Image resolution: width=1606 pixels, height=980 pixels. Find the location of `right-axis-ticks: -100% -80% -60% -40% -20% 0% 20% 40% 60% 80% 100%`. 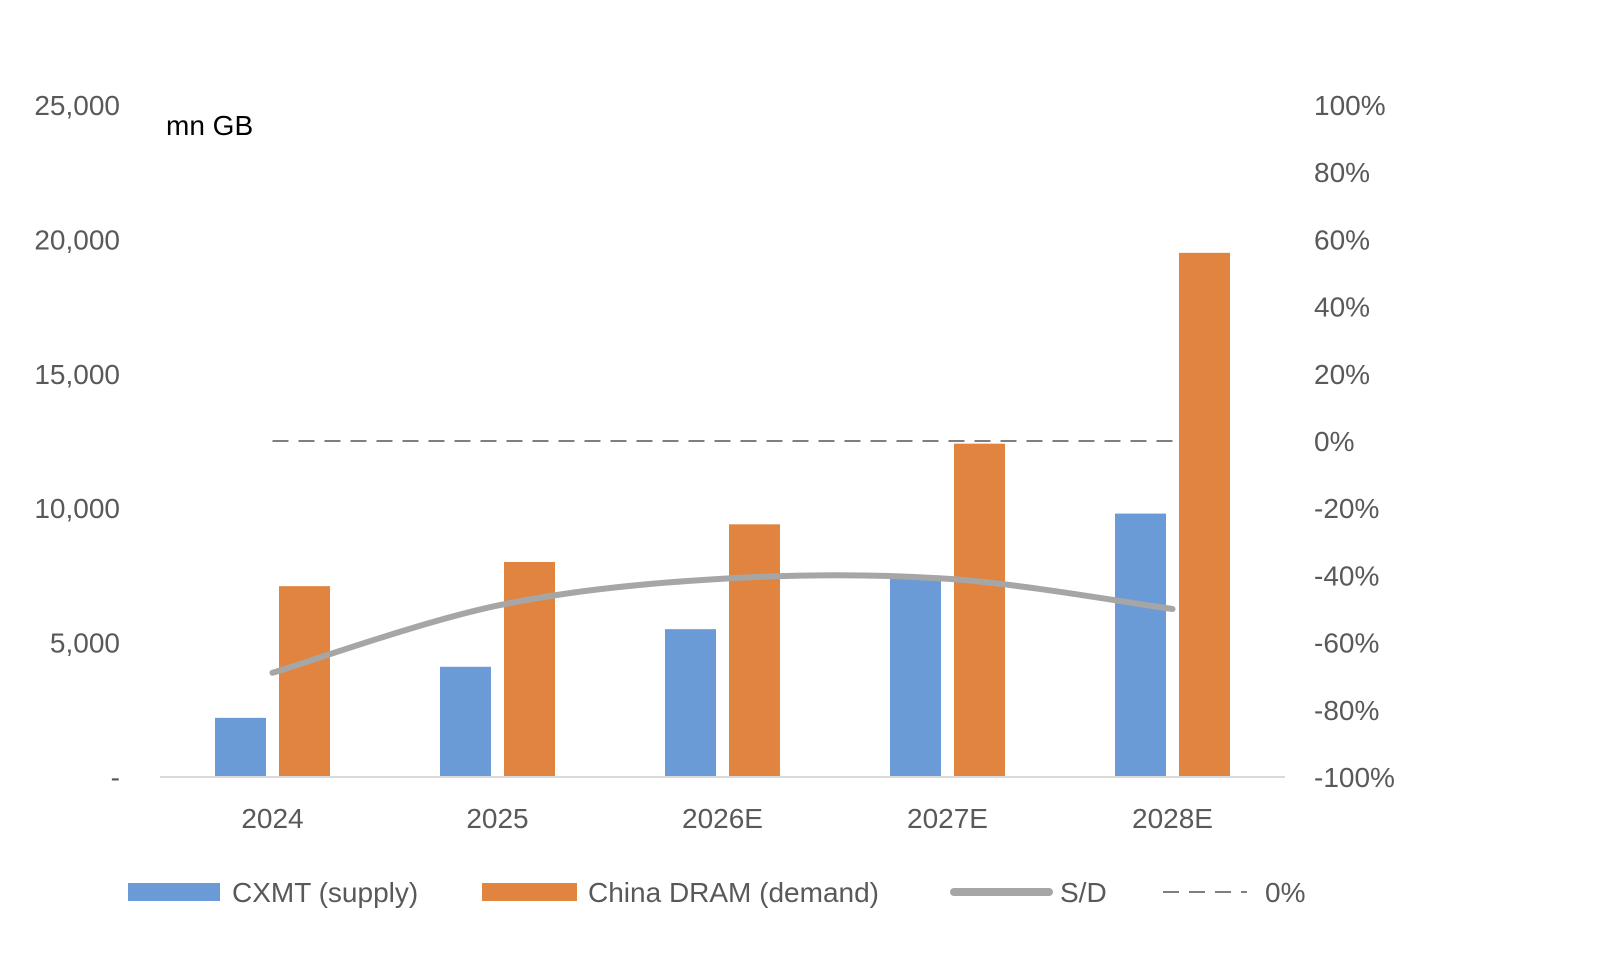

right-axis-ticks: -100% -80% -60% -40% -20% 0% 20% 40% 60% 80% 100% is located at coordinates (1354, 441).